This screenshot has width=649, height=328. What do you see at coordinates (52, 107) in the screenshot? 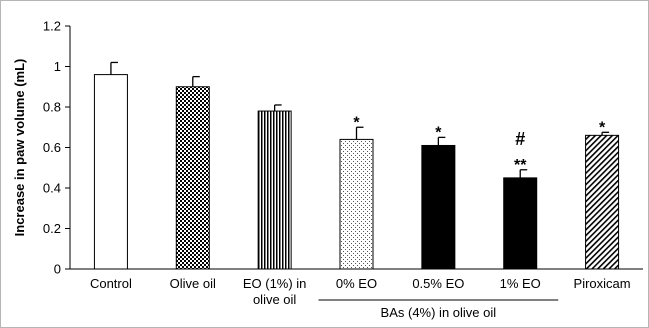
I see `y-tick-label: 0.8` at bounding box center [52, 107].